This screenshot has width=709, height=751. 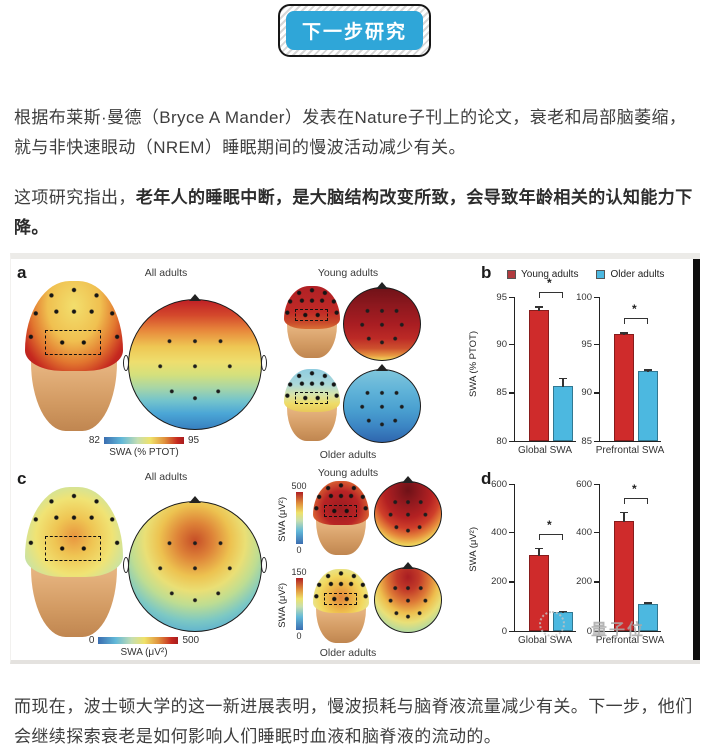 I want to click on section-header-frame: 下一步研究, so click(x=354, y=30).